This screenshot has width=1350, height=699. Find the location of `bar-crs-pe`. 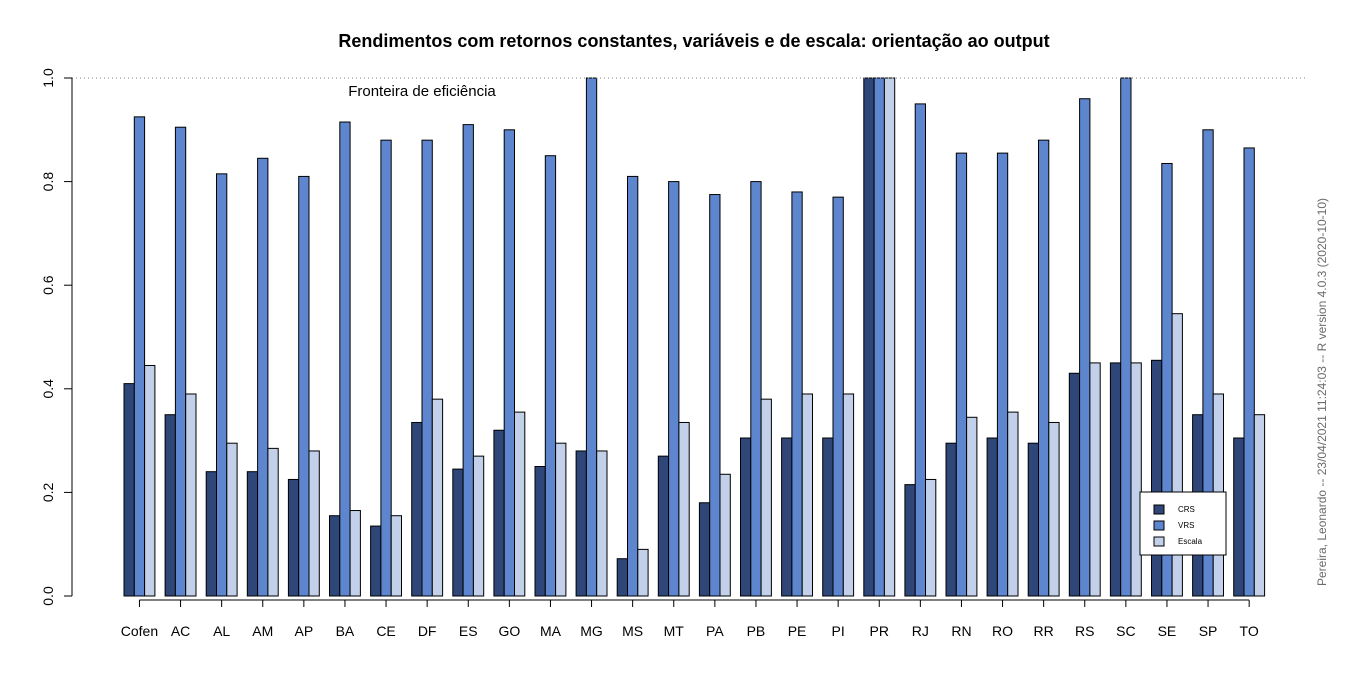

bar-crs-pe is located at coordinates (787, 517).